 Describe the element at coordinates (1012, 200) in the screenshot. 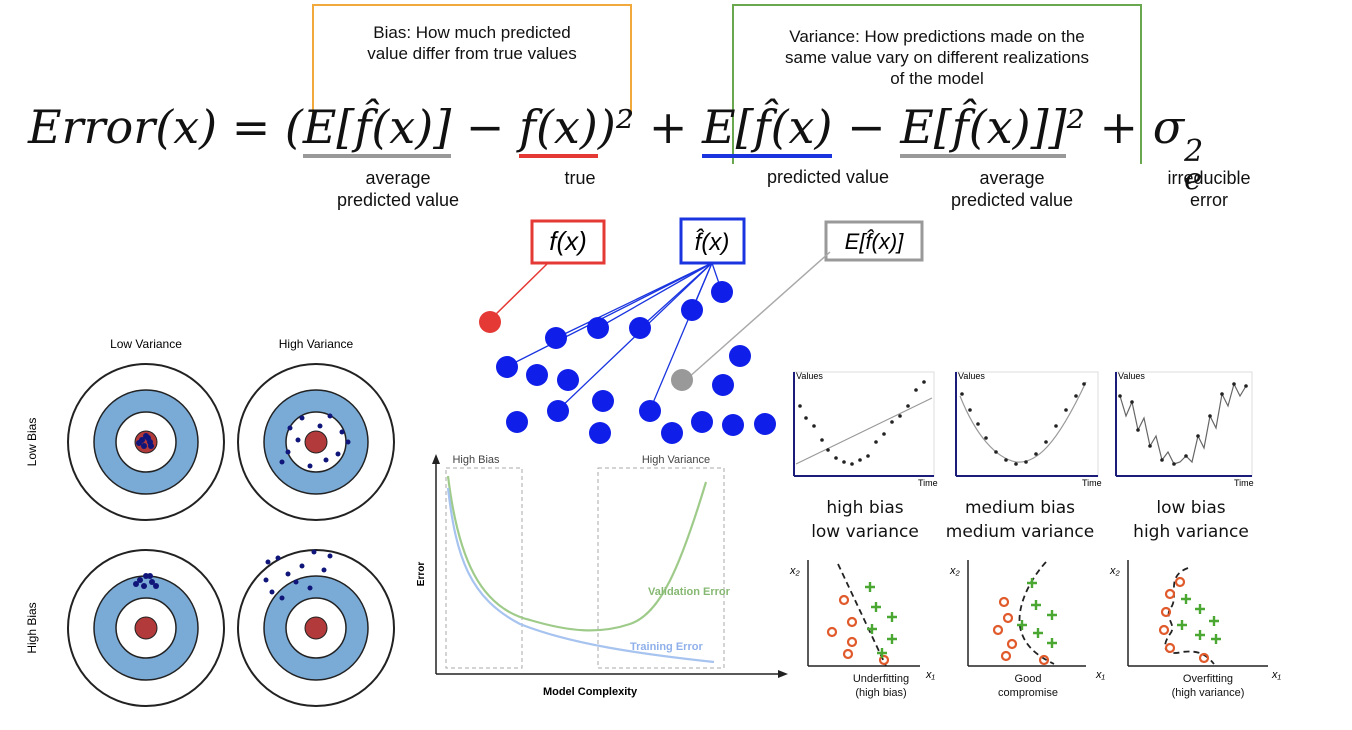

I see `label-avg-pred-2-l2: predicted value` at that location.